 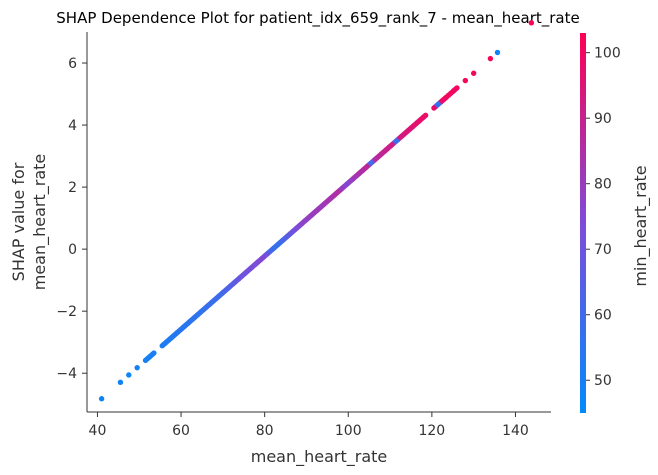 I want to click on x-tick-label: 140, so click(x=515, y=431).